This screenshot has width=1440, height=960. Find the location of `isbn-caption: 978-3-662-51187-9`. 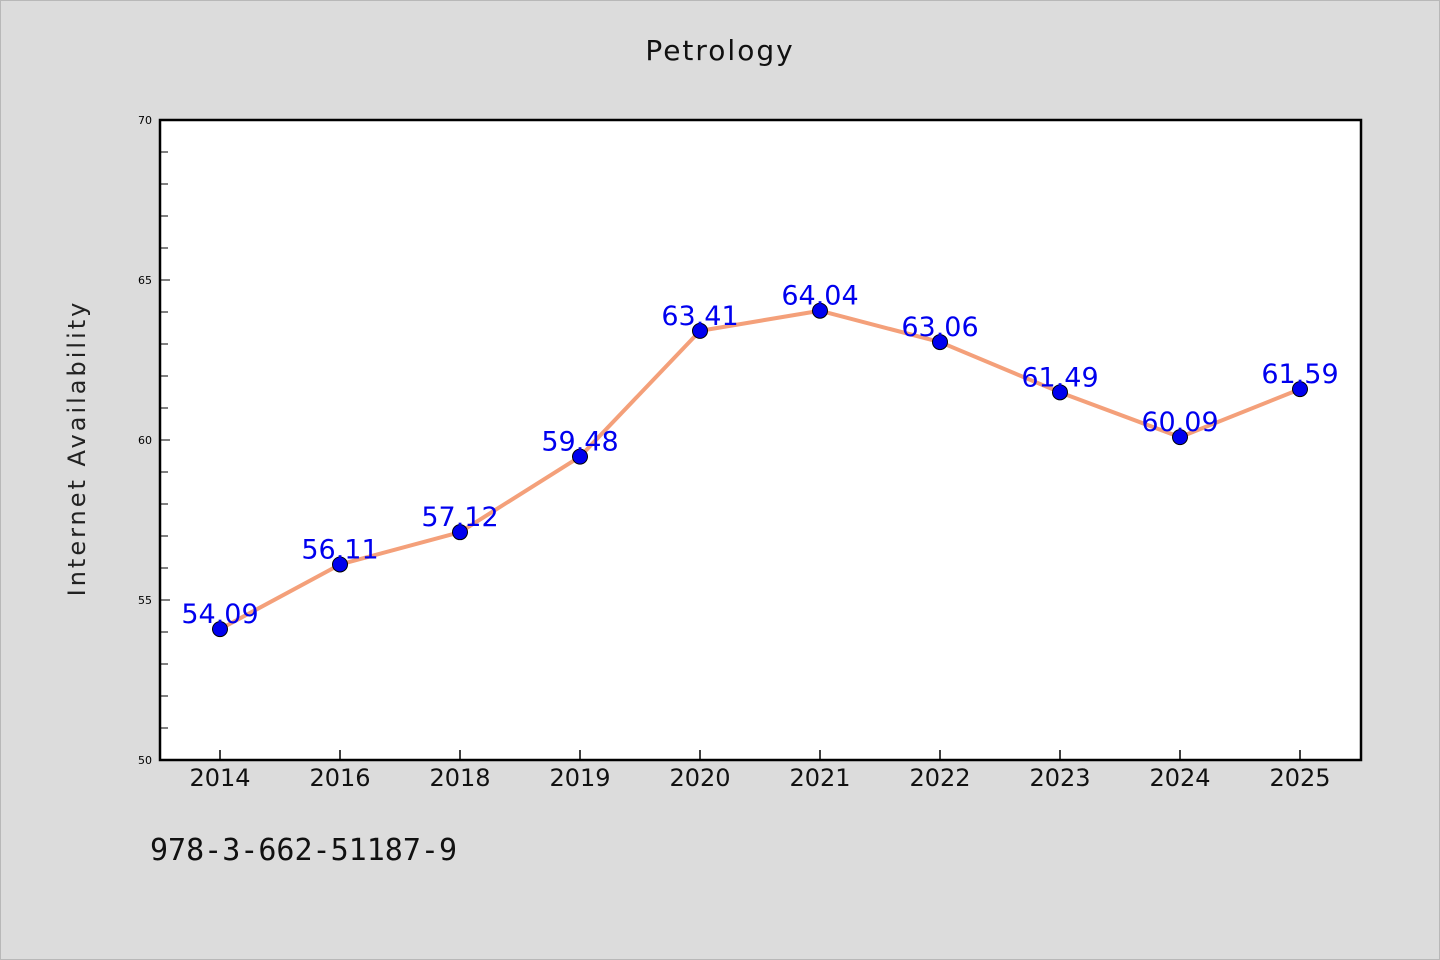

isbn-caption: 978-3-662-51187-9 is located at coordinates (304, 850).